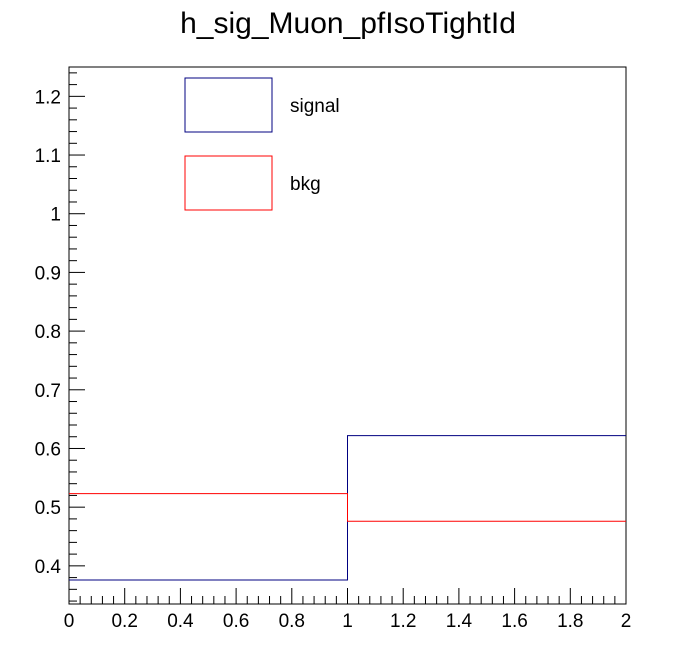 This screenshot has width=696, height=672. What do you see at coordinates (626, 621) in the screenshot?
I see `x-tick-label: 2` at bounding box center [626, 621].